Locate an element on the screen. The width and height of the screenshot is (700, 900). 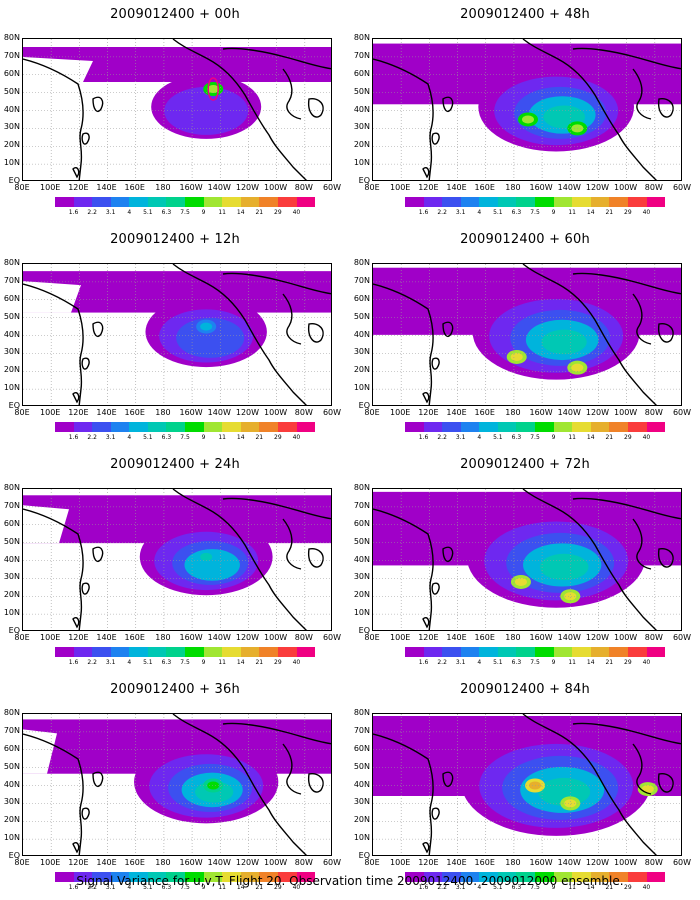
y-tick-label: 60N is located at coordinates (361, 298).